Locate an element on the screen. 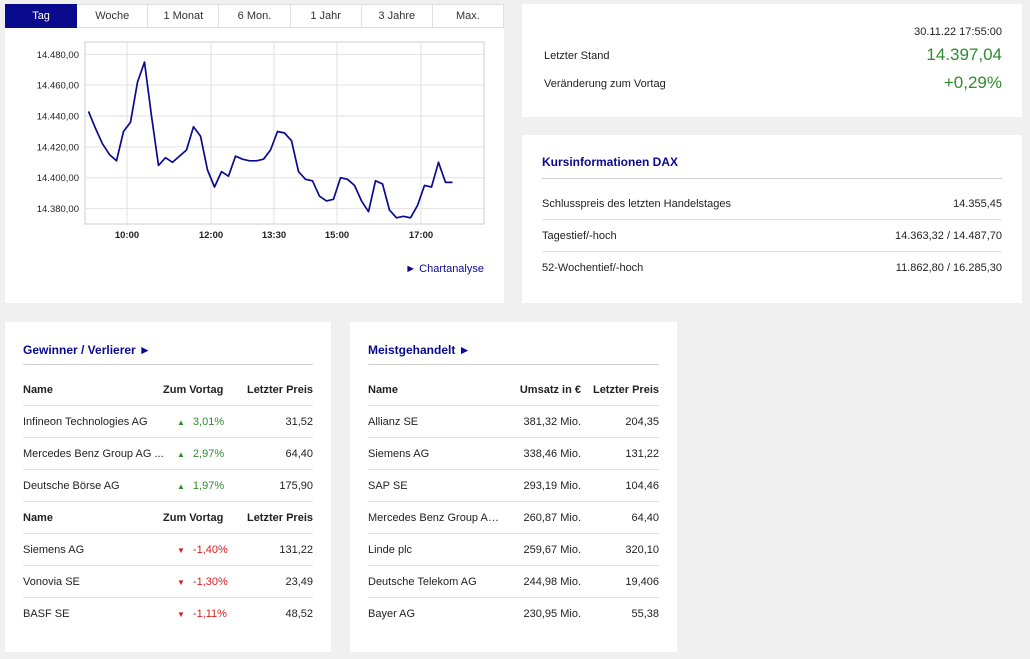 The width and height of the screenshot is (1030, 659). change-label: Veränderung zum Vortag is located at coordinates (605, 84).